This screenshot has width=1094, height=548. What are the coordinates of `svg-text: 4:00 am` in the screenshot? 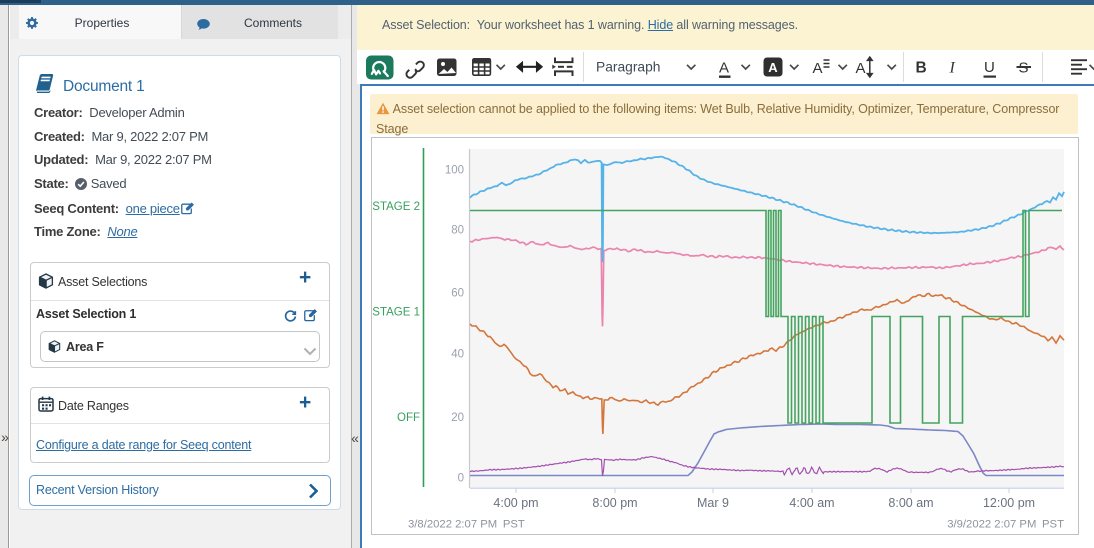 It's located at (811, 503).